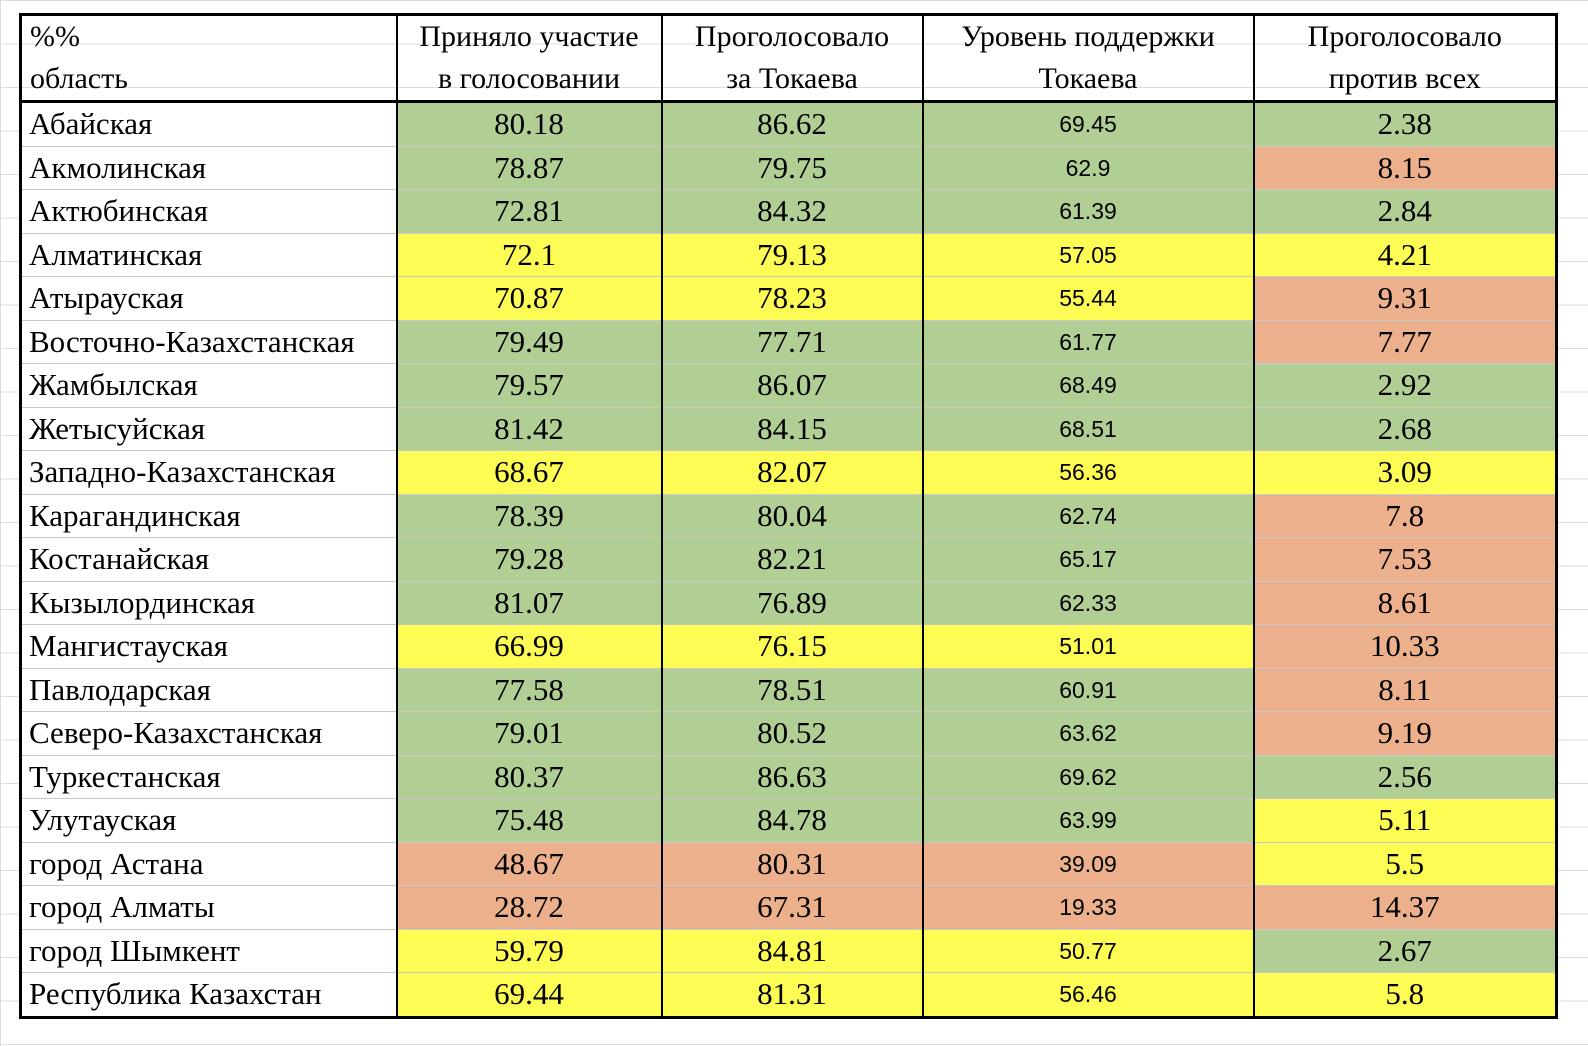 The image size is (1588, 1046). What do you see at coordinates (1088, 864) in the screenshot?
I see `cell-support-level: 39.09` at bounding box center [1088, 864].